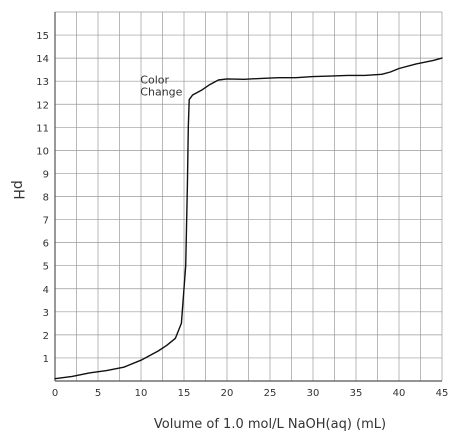  I want to click on y-tick-label: 7, so click(46, 221).